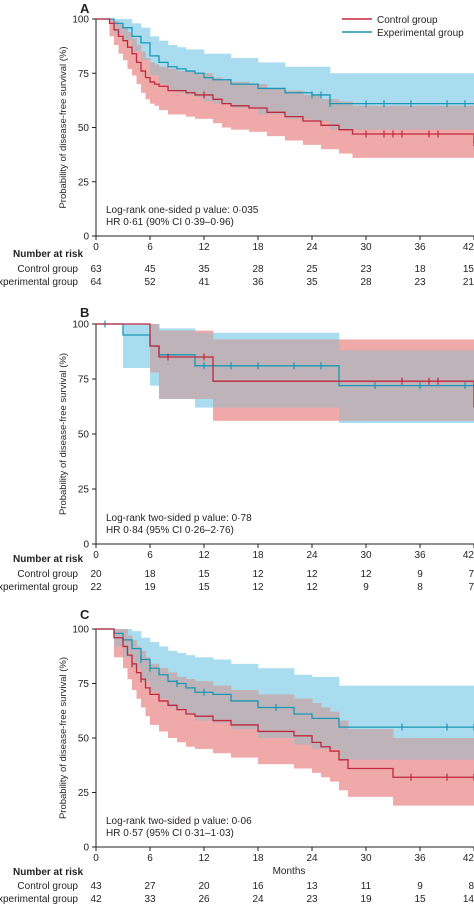 The height and width of the screenshot is (905, 474). I want to click on y-tick-label: 0, so click(86, 545).